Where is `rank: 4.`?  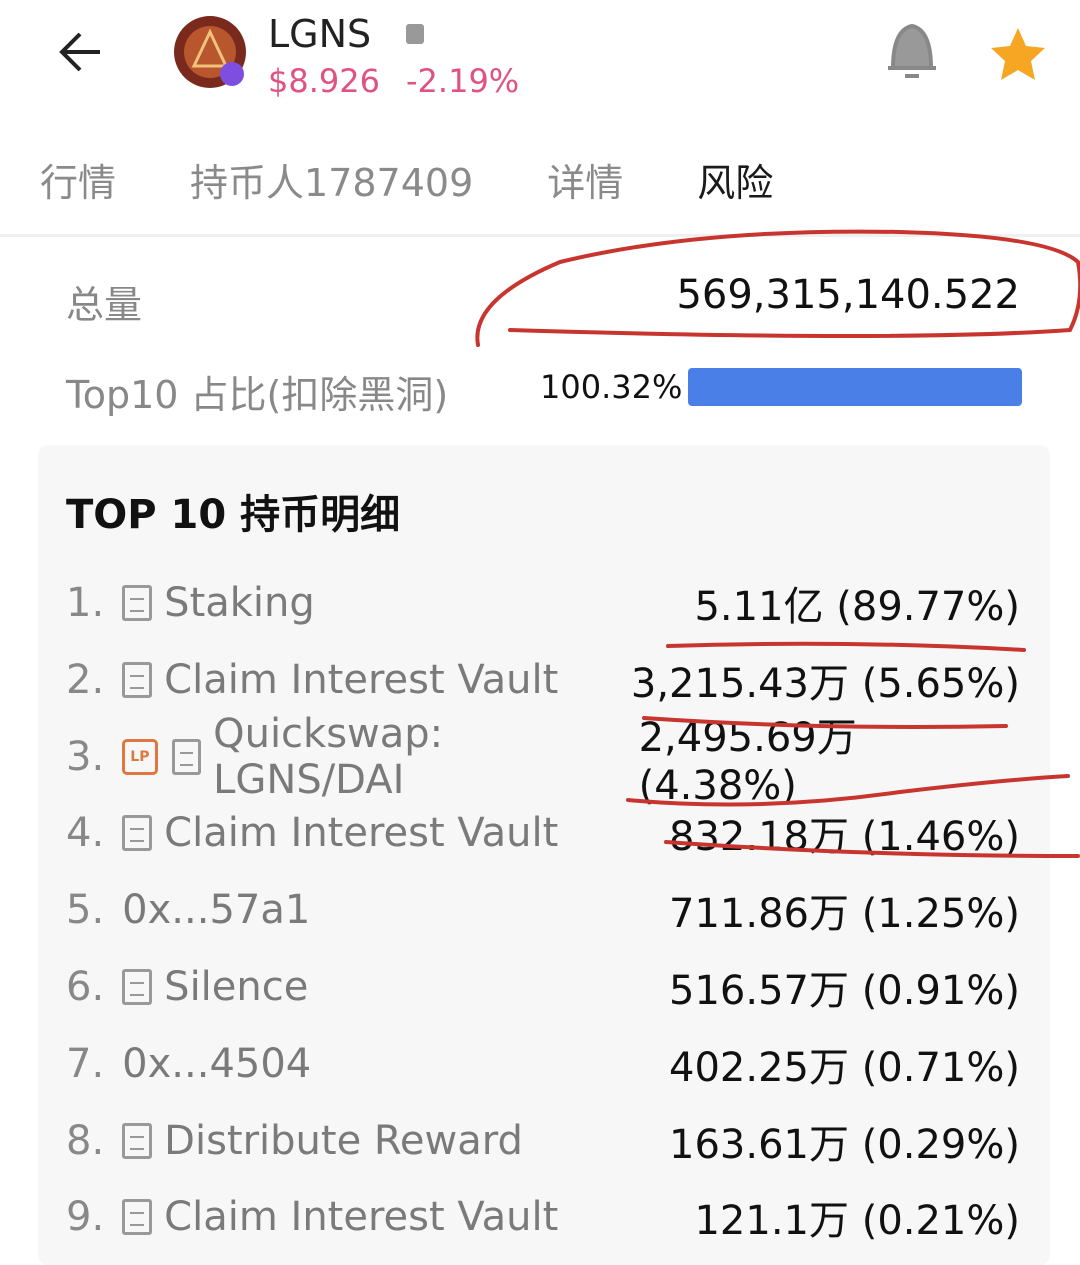 rank: 4. is located at coordinates (85, 833).